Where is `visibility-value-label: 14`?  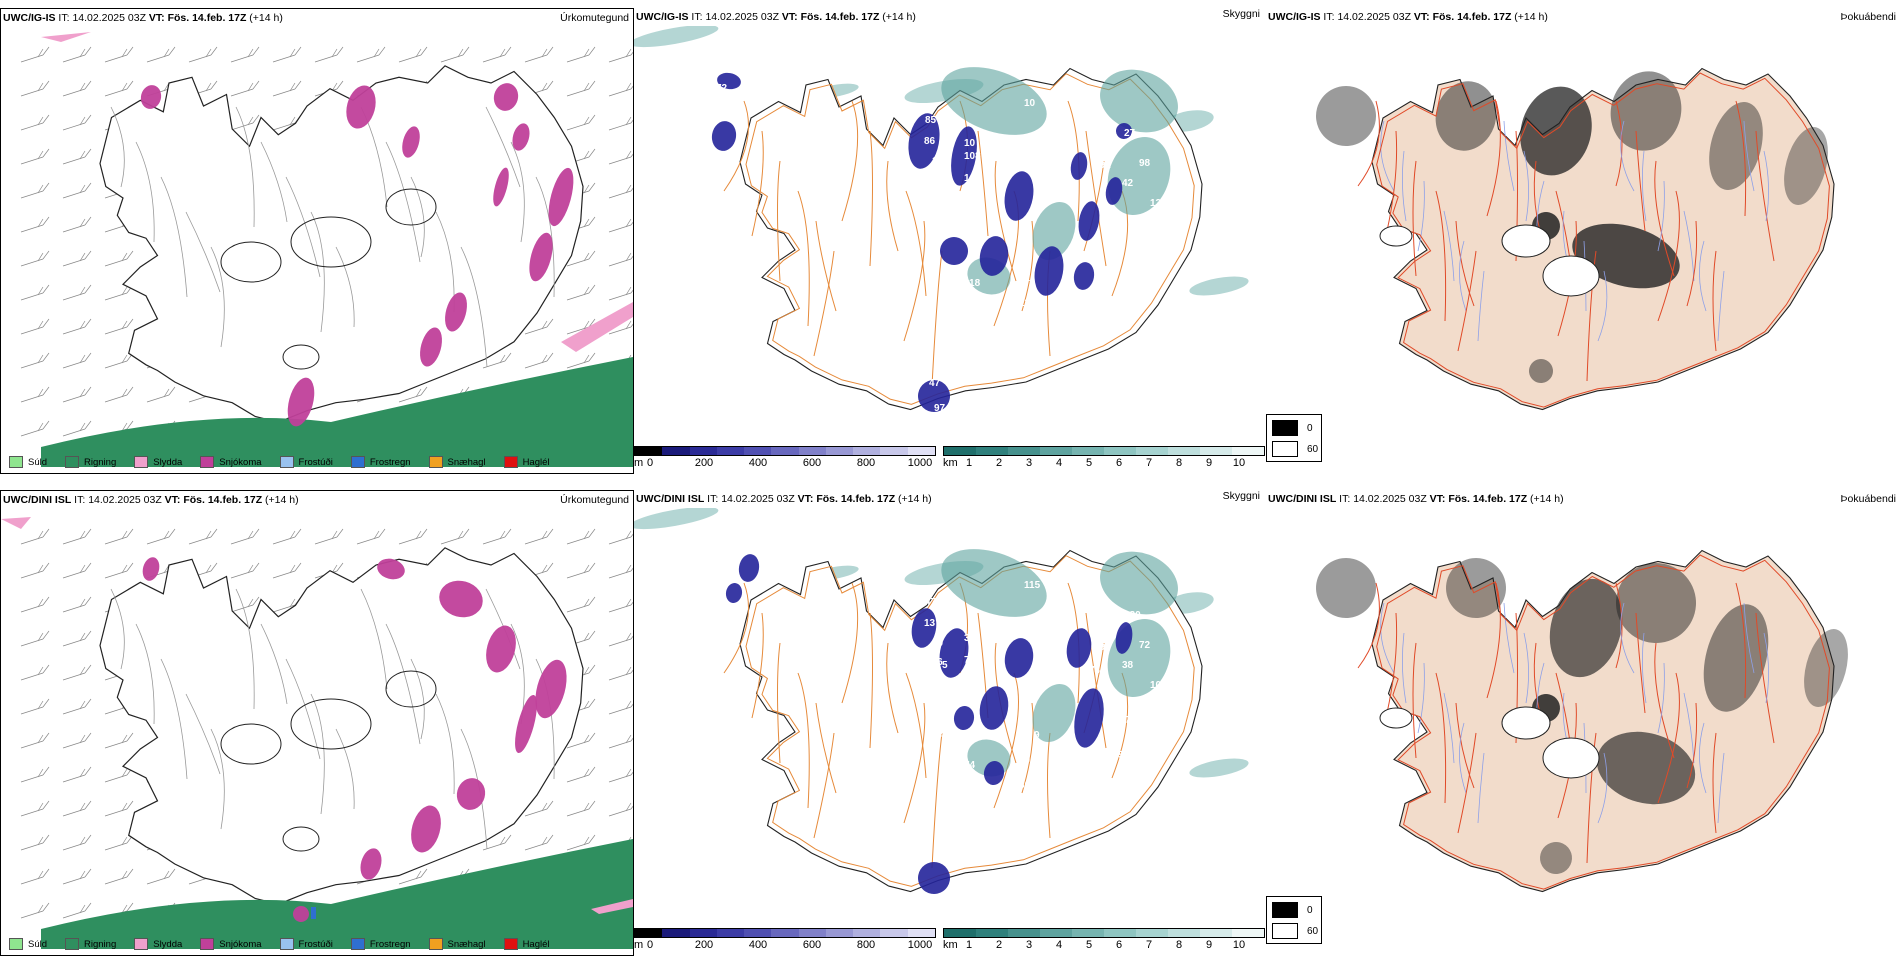
visibility-value-label: 14 is located at coordinates (1070, 835).